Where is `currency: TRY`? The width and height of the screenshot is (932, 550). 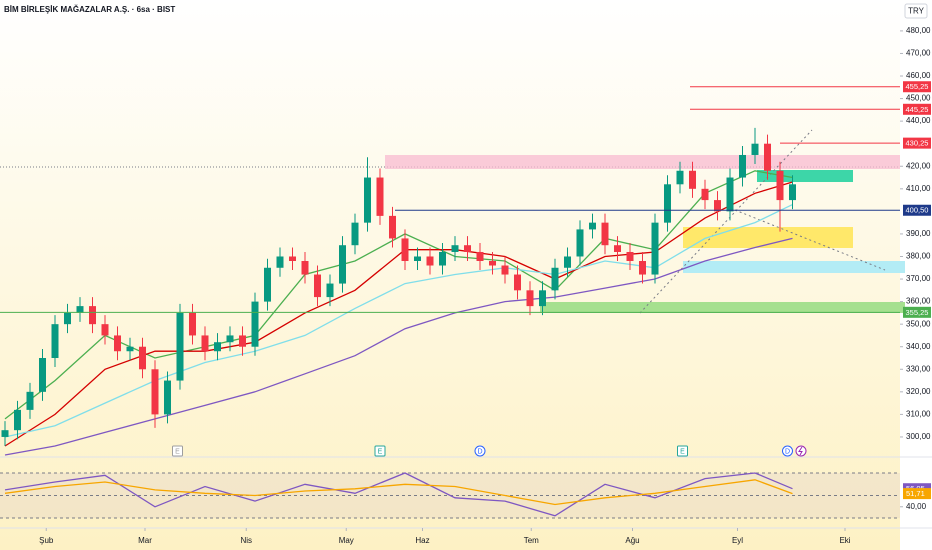 currency: TRY is located at coordinates (916, 11).